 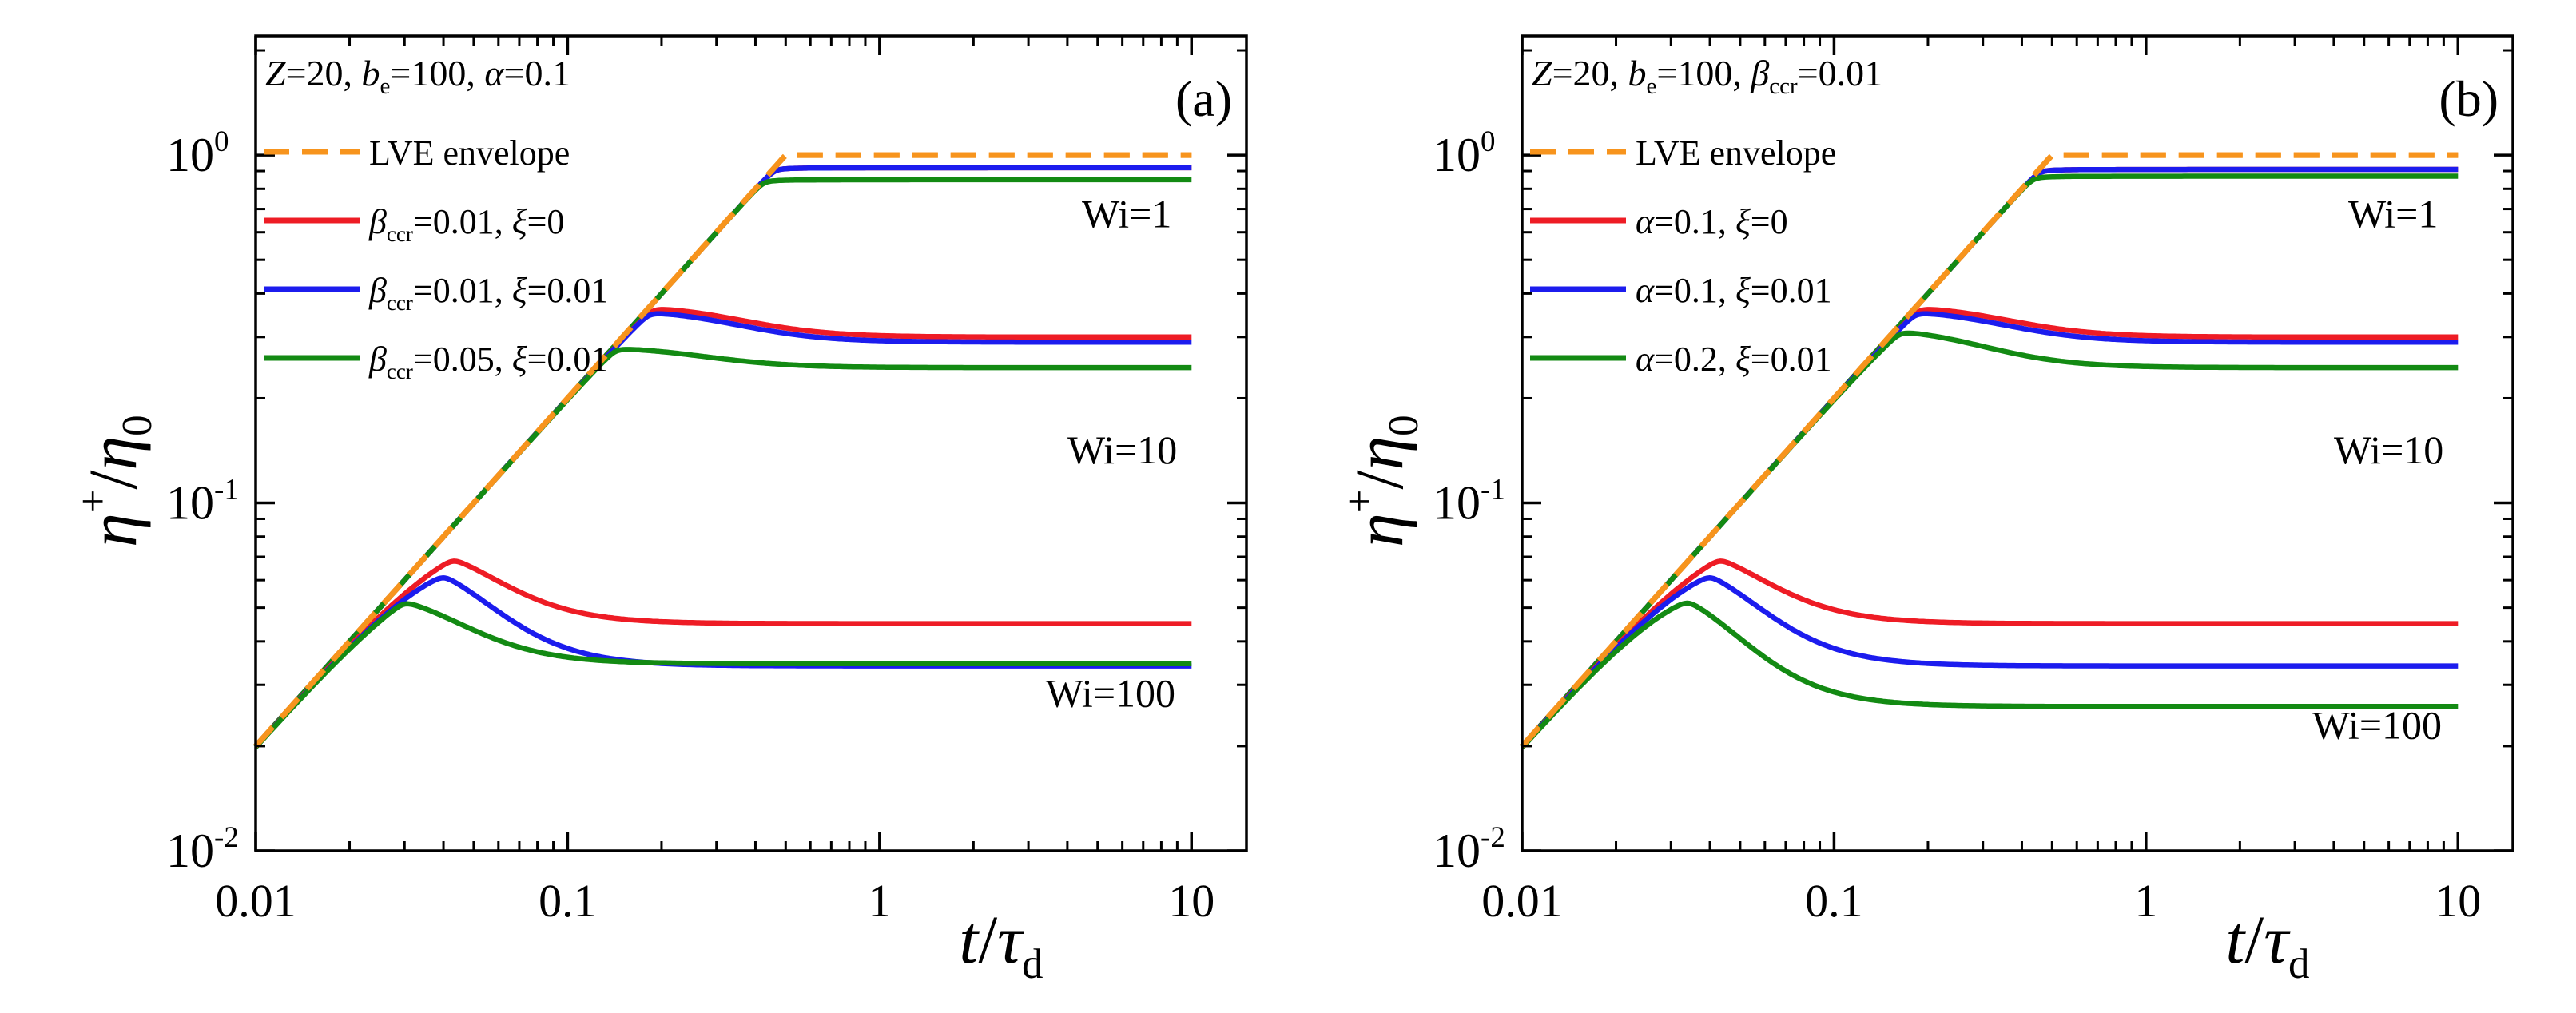 What do you see at coordinates (494, 73) in the screenshot?
I see `params-label-part: α` at bounding box center [494, 73].